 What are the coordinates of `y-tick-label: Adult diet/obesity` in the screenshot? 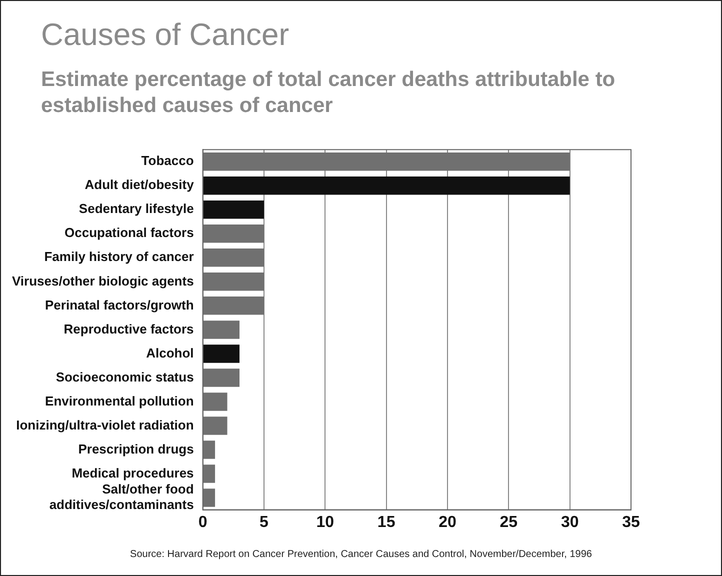 It's located at (139, 184).